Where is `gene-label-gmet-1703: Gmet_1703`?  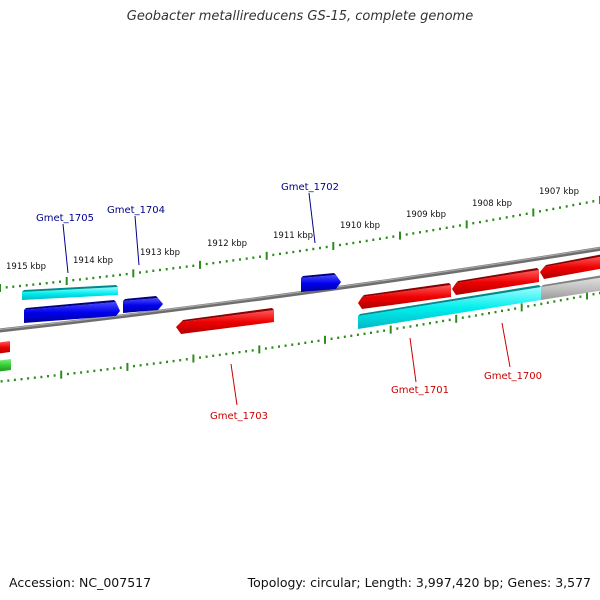
gene-label-gmet-1703: Gmet_1703 is located at coordinates (239, 416).